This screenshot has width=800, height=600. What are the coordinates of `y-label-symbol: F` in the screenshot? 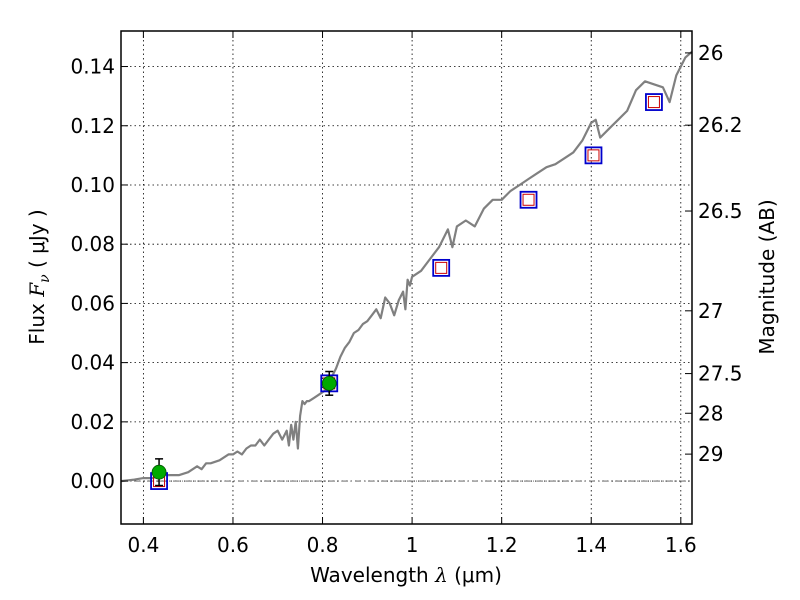 It's located at (37, 290).